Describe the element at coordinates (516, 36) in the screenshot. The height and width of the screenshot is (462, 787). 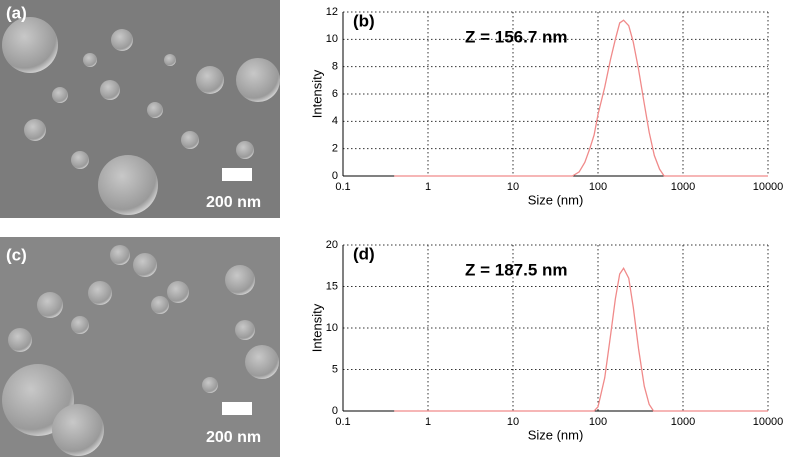
I see `annotation: Z = 156.7 nm` at that location.